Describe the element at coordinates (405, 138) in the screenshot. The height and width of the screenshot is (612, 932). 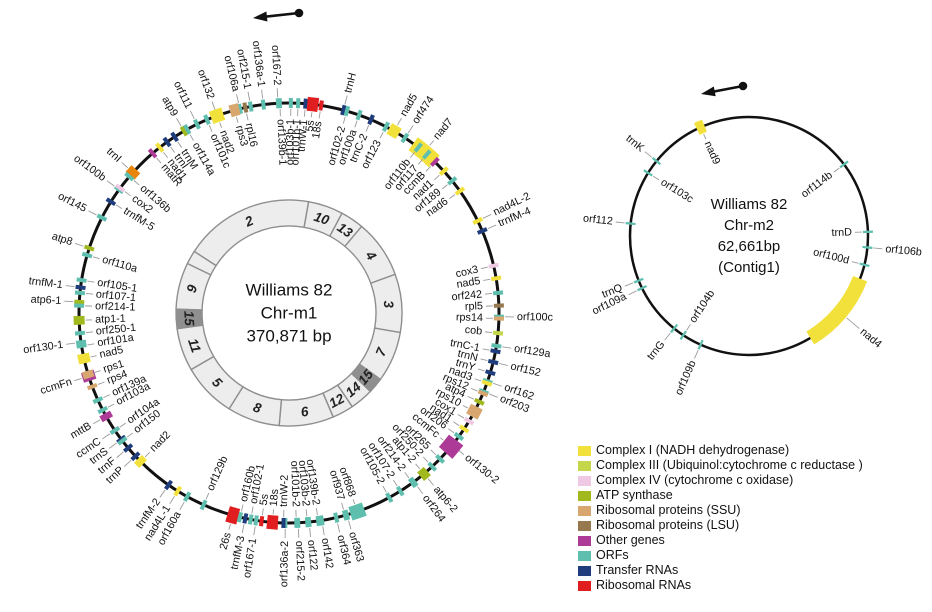
I see `gene-block-orf474` at that location.